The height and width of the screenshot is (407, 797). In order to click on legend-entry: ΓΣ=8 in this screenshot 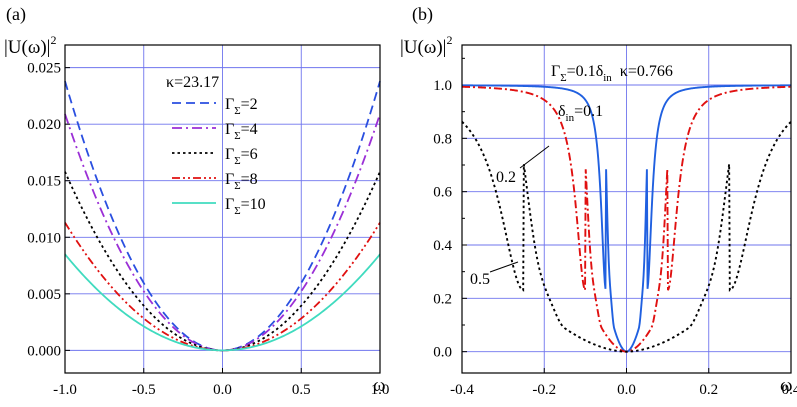, I will do `click(241, 181)`.